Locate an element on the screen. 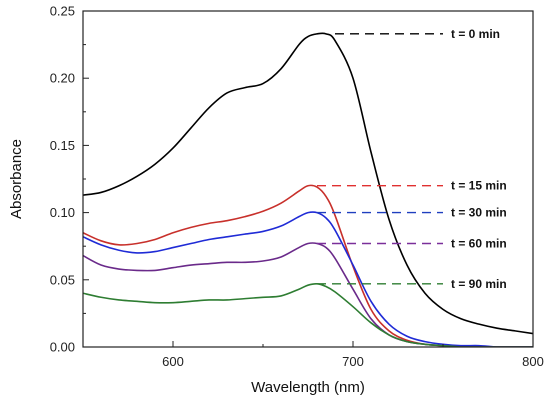  annotation-label-2: t = 30 min is located at coordinates (479, 213).